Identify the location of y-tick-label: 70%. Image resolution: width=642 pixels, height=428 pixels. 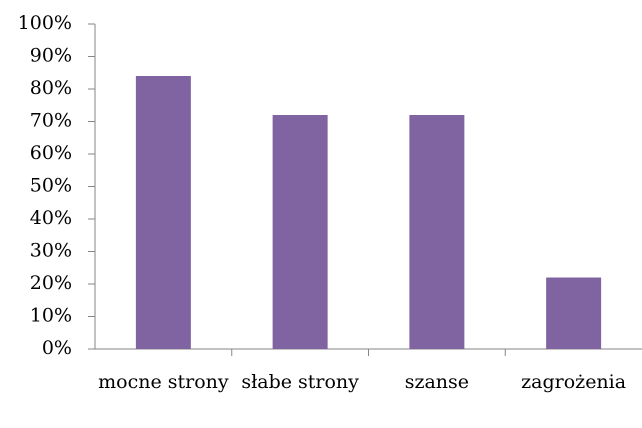
(51, 121).